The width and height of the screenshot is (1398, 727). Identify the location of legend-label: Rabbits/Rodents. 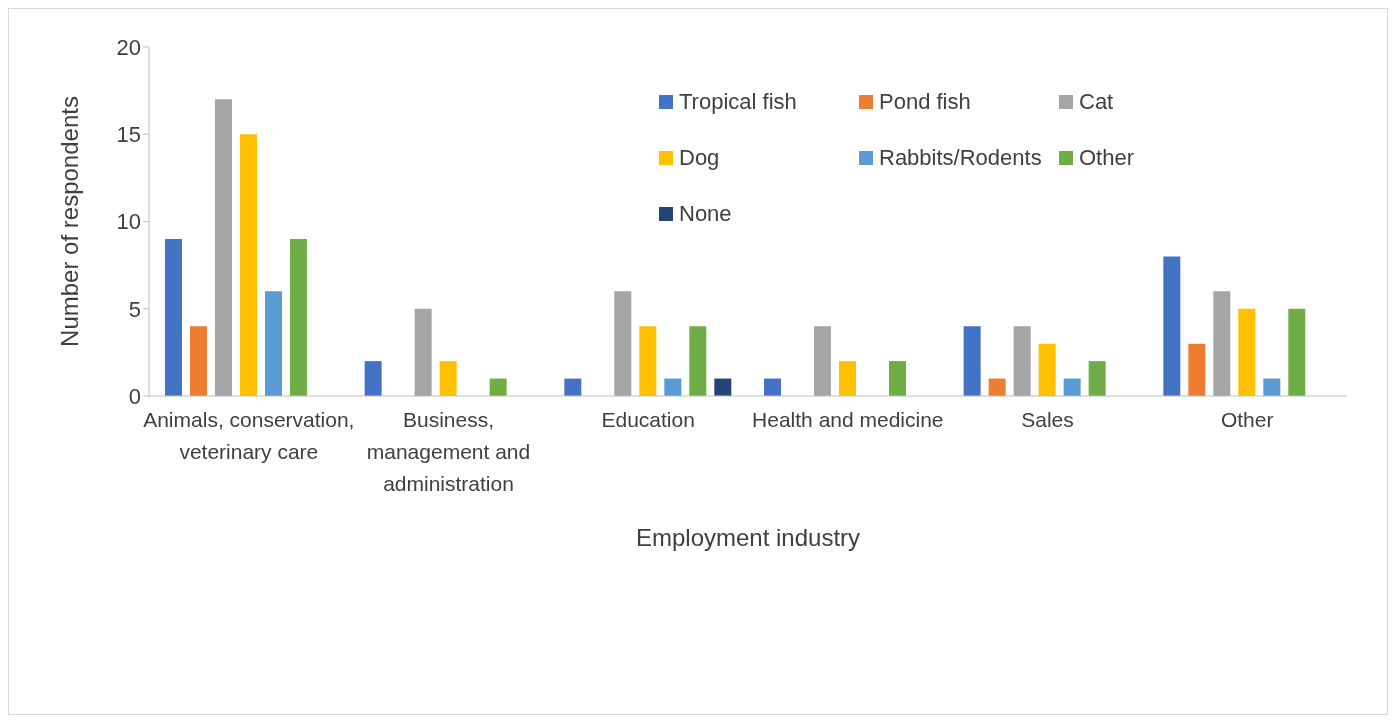
(960, 158).